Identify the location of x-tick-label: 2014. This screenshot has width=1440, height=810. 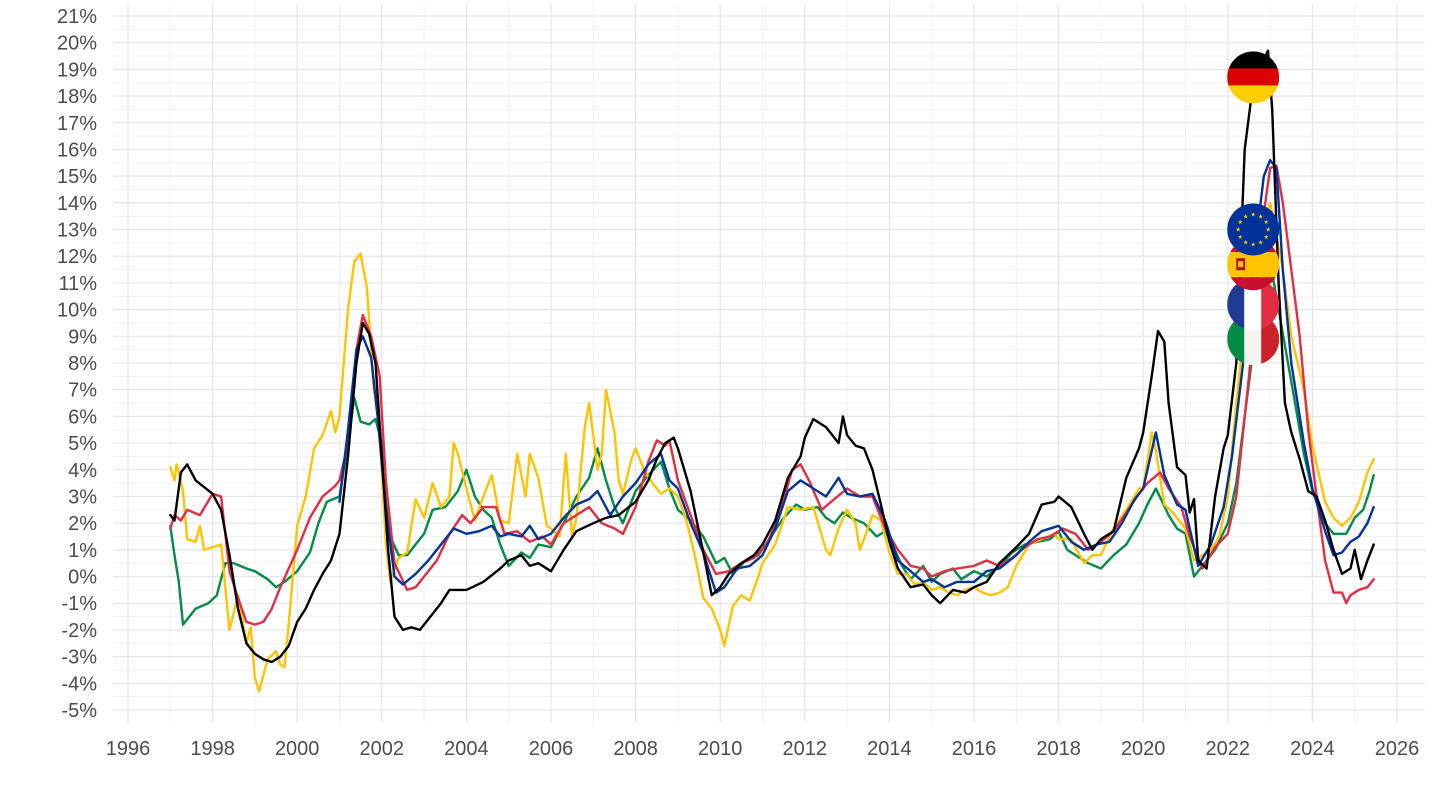
(889, 749).